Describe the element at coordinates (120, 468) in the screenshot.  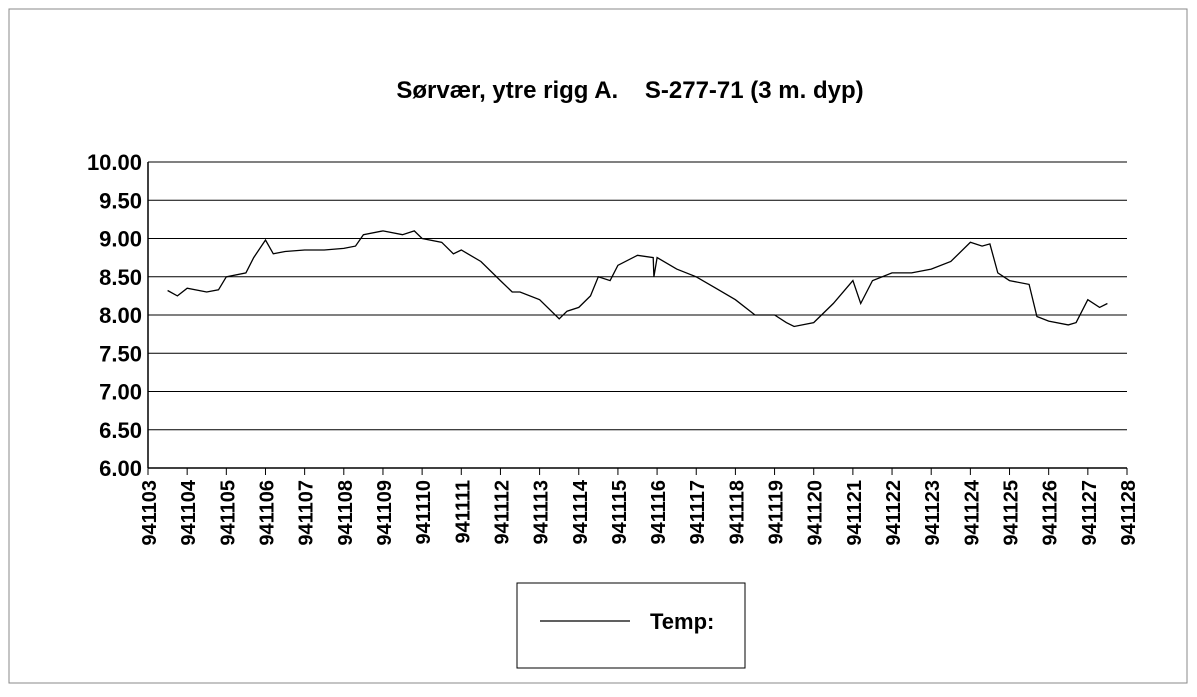
I see `y-tick-label: 6.00` at that location.